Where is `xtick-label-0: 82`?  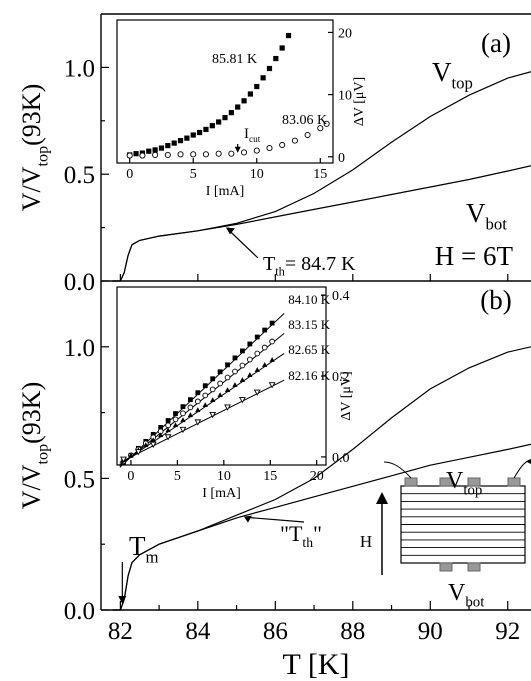
xtick-label-0: 82 is located at coordinates (120, 631).